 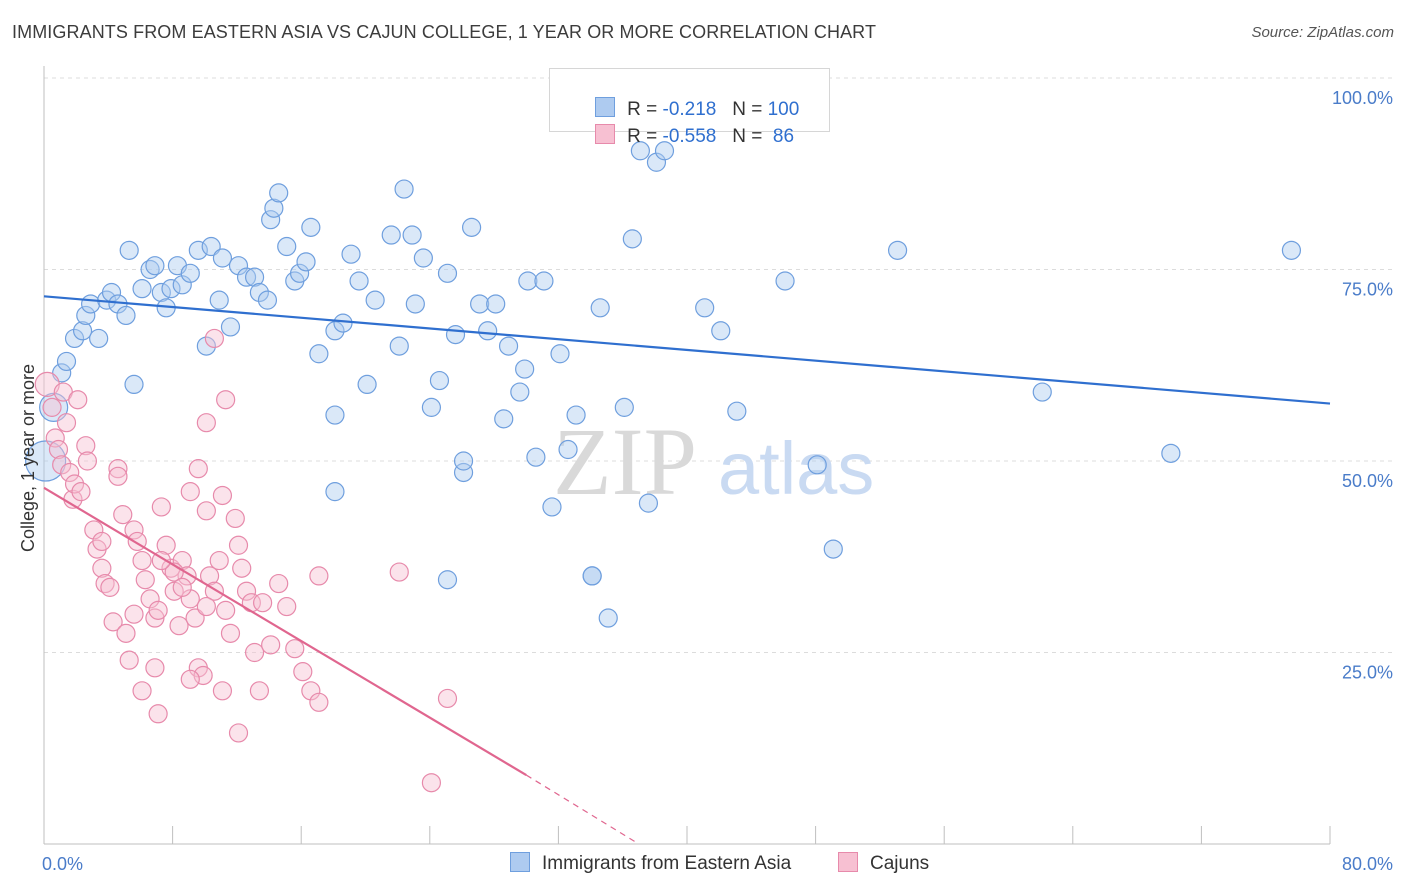 What do you see at coordinates (686, 97) in the screenshot?
I see `legend-row-eastern-asia: R = -0.218 N = 100` at bounding box center [686, 97].